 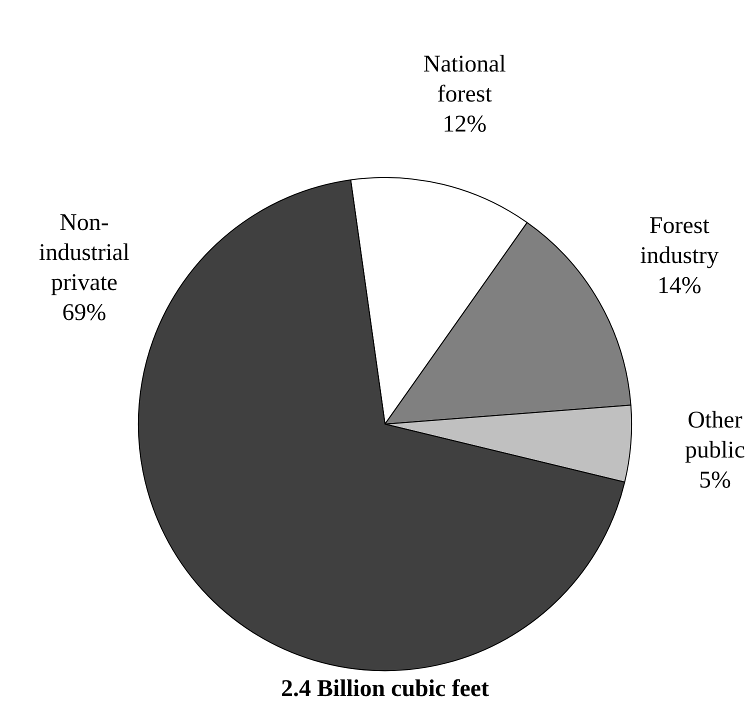 What do you see at coordinates (385, 689) in the screenshot?
I see `text: 2.4 Billion cubic feet` at bounding box center [385, 689].